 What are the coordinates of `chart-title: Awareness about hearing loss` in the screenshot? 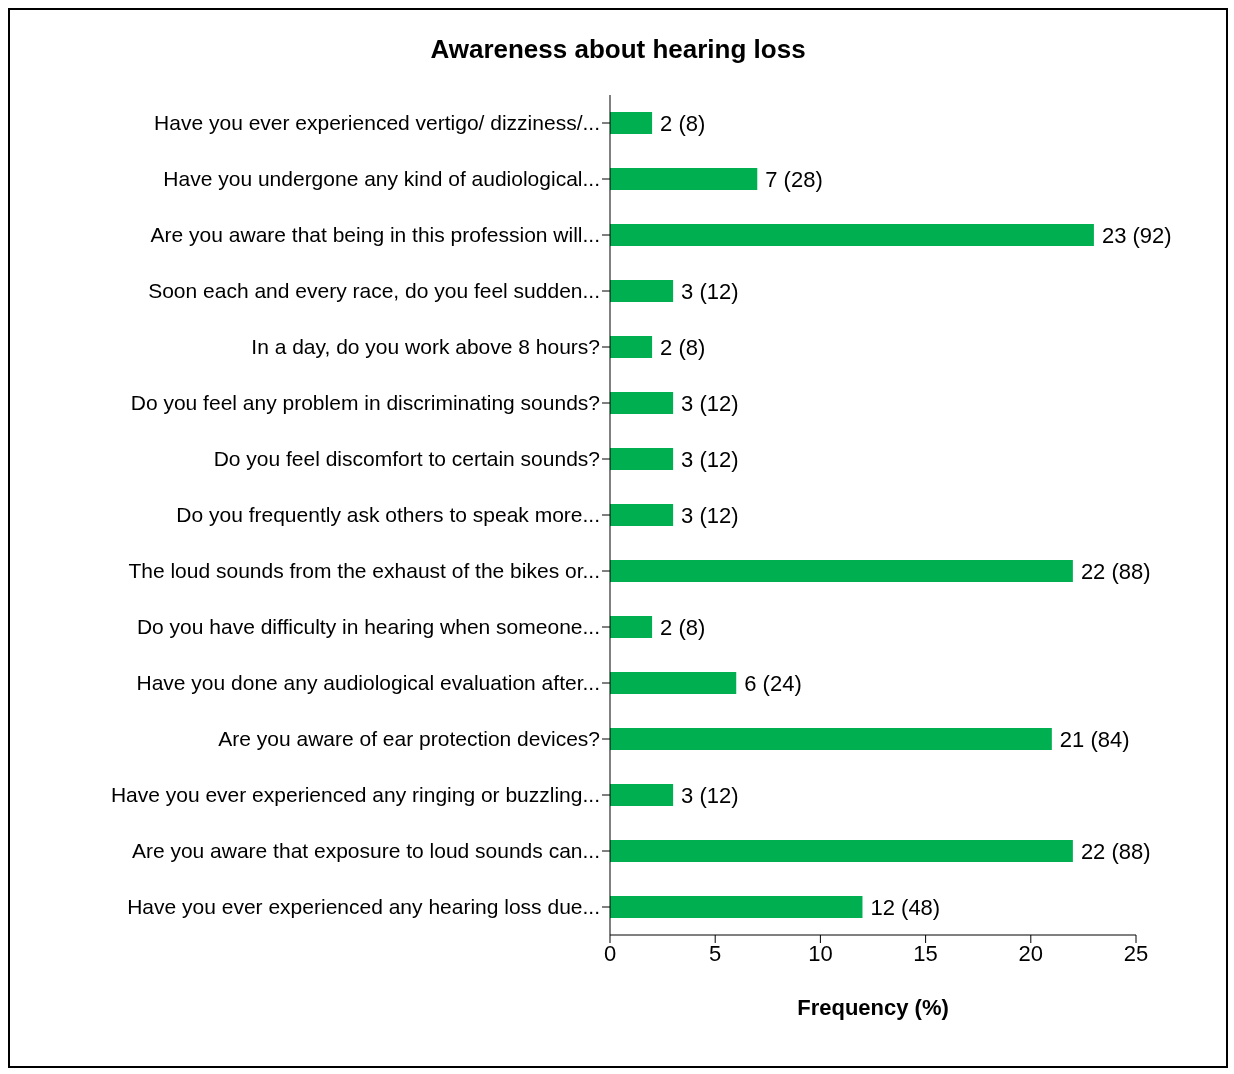 It's located at (618, 49).